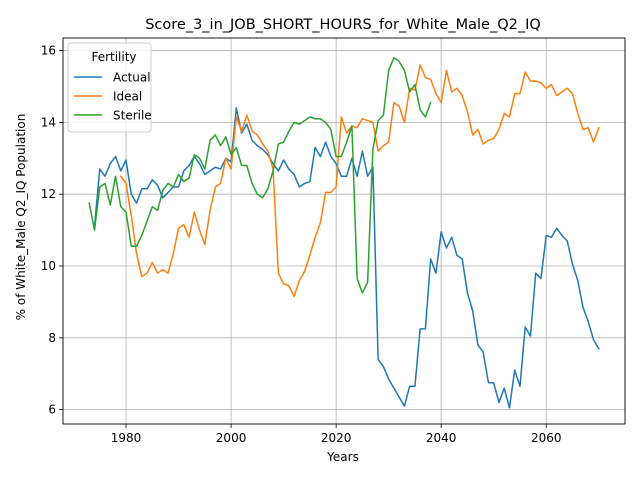 The height and width of the screenshot is (484, 640). I want to click on legend-title: Fertility, so click(113, 57).